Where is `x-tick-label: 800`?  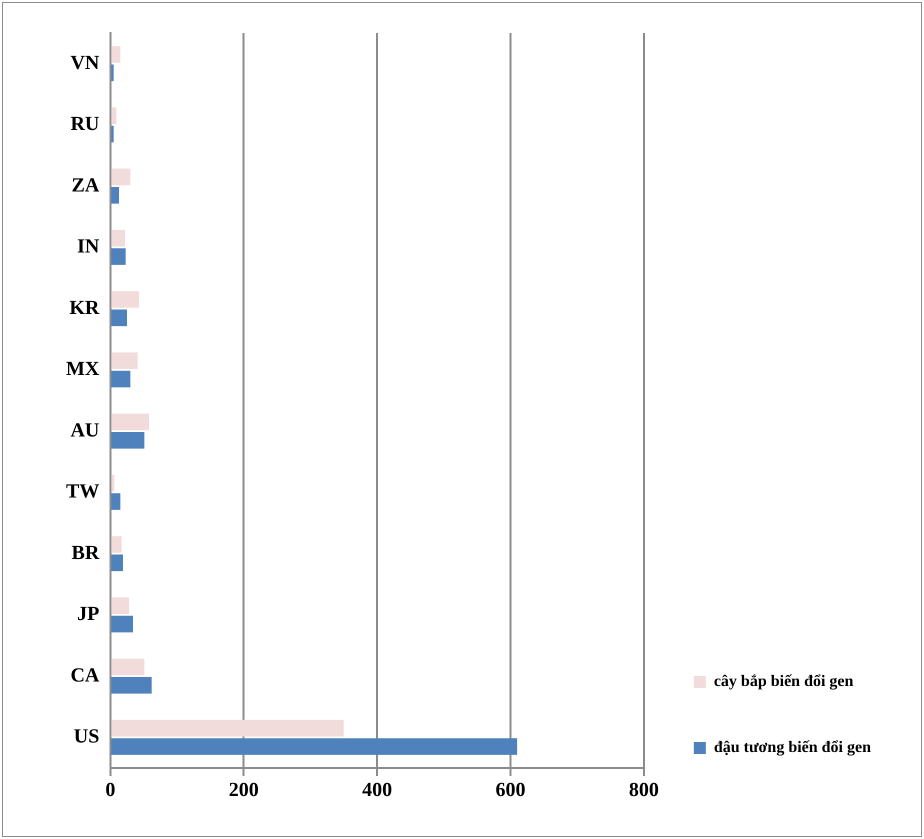
x-tick-label: 800 is located at coordinates (643, 790).